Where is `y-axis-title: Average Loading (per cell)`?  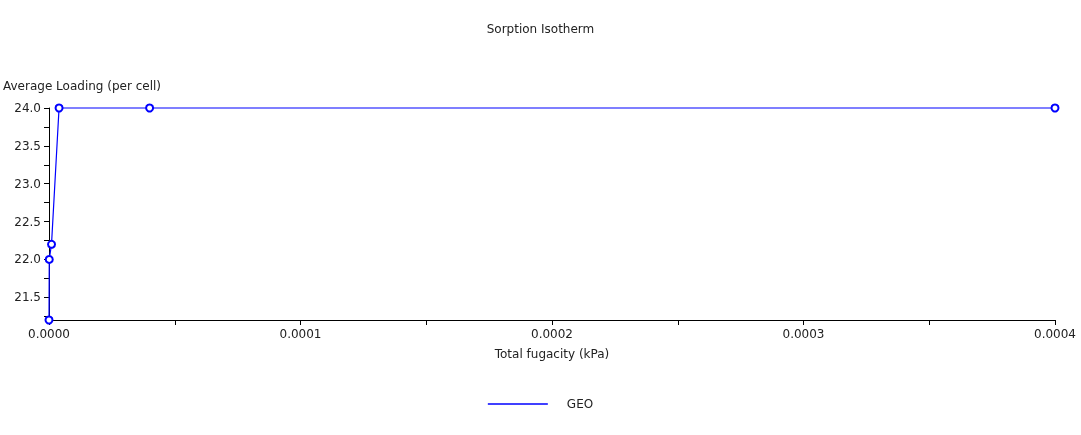
y-axis-title: Average Loading (per cell) is located at coordinates (82, 86).